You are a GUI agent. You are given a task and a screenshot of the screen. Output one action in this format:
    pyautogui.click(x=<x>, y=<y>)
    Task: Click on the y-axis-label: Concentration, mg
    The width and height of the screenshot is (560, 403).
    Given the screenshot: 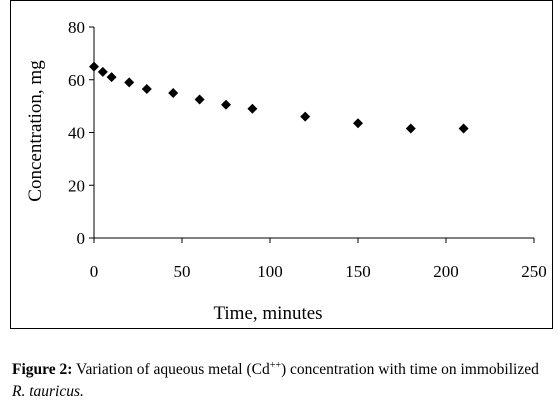 What is the action you would take?
    pyautogui.click(x=35, y=131)
    